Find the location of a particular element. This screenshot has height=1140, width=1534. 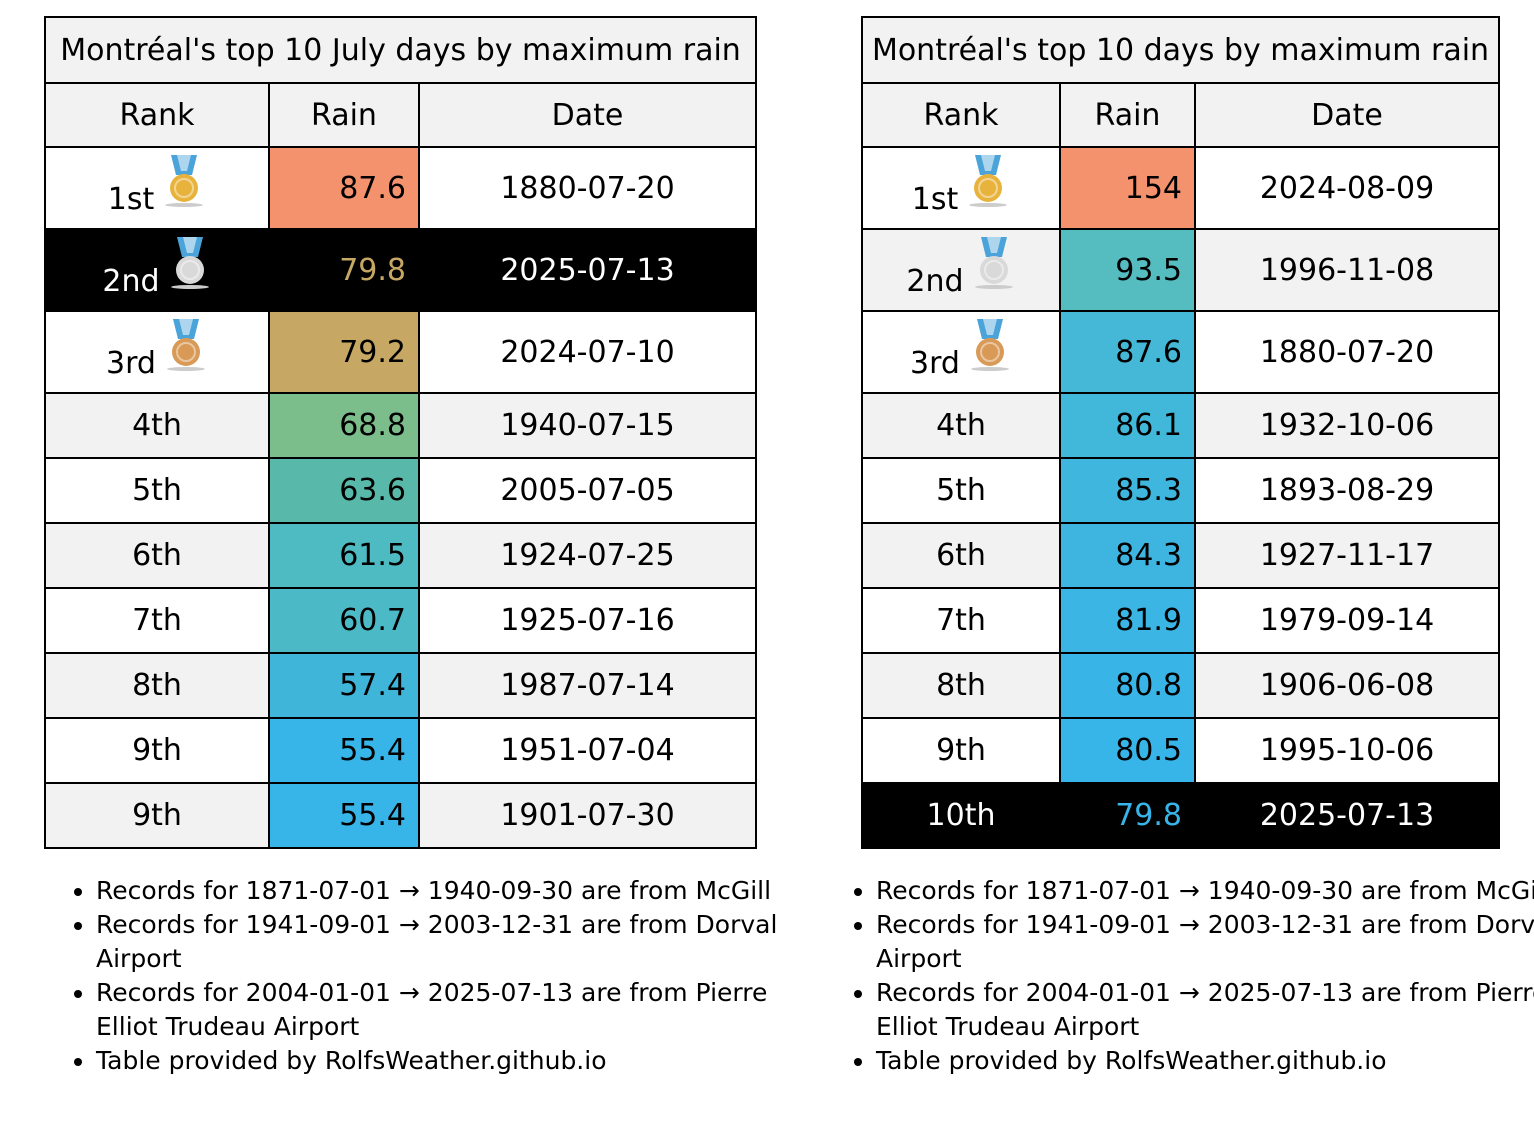

rain-value: 85.3 is located at coordinates (1127, 490).